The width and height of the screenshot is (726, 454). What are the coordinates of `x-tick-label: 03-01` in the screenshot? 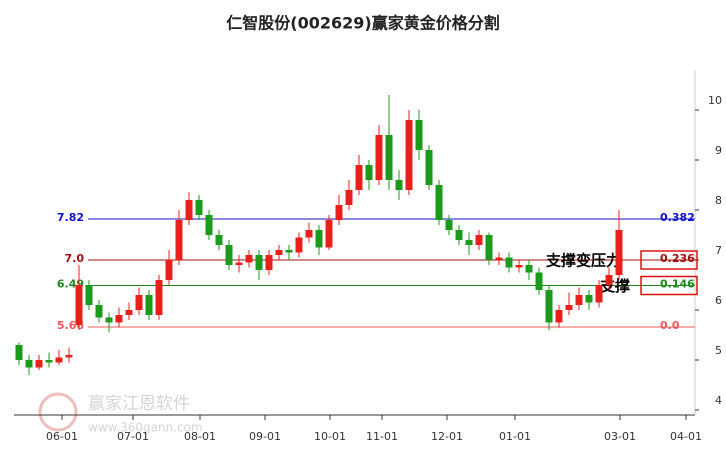 It's located at (620, 436).